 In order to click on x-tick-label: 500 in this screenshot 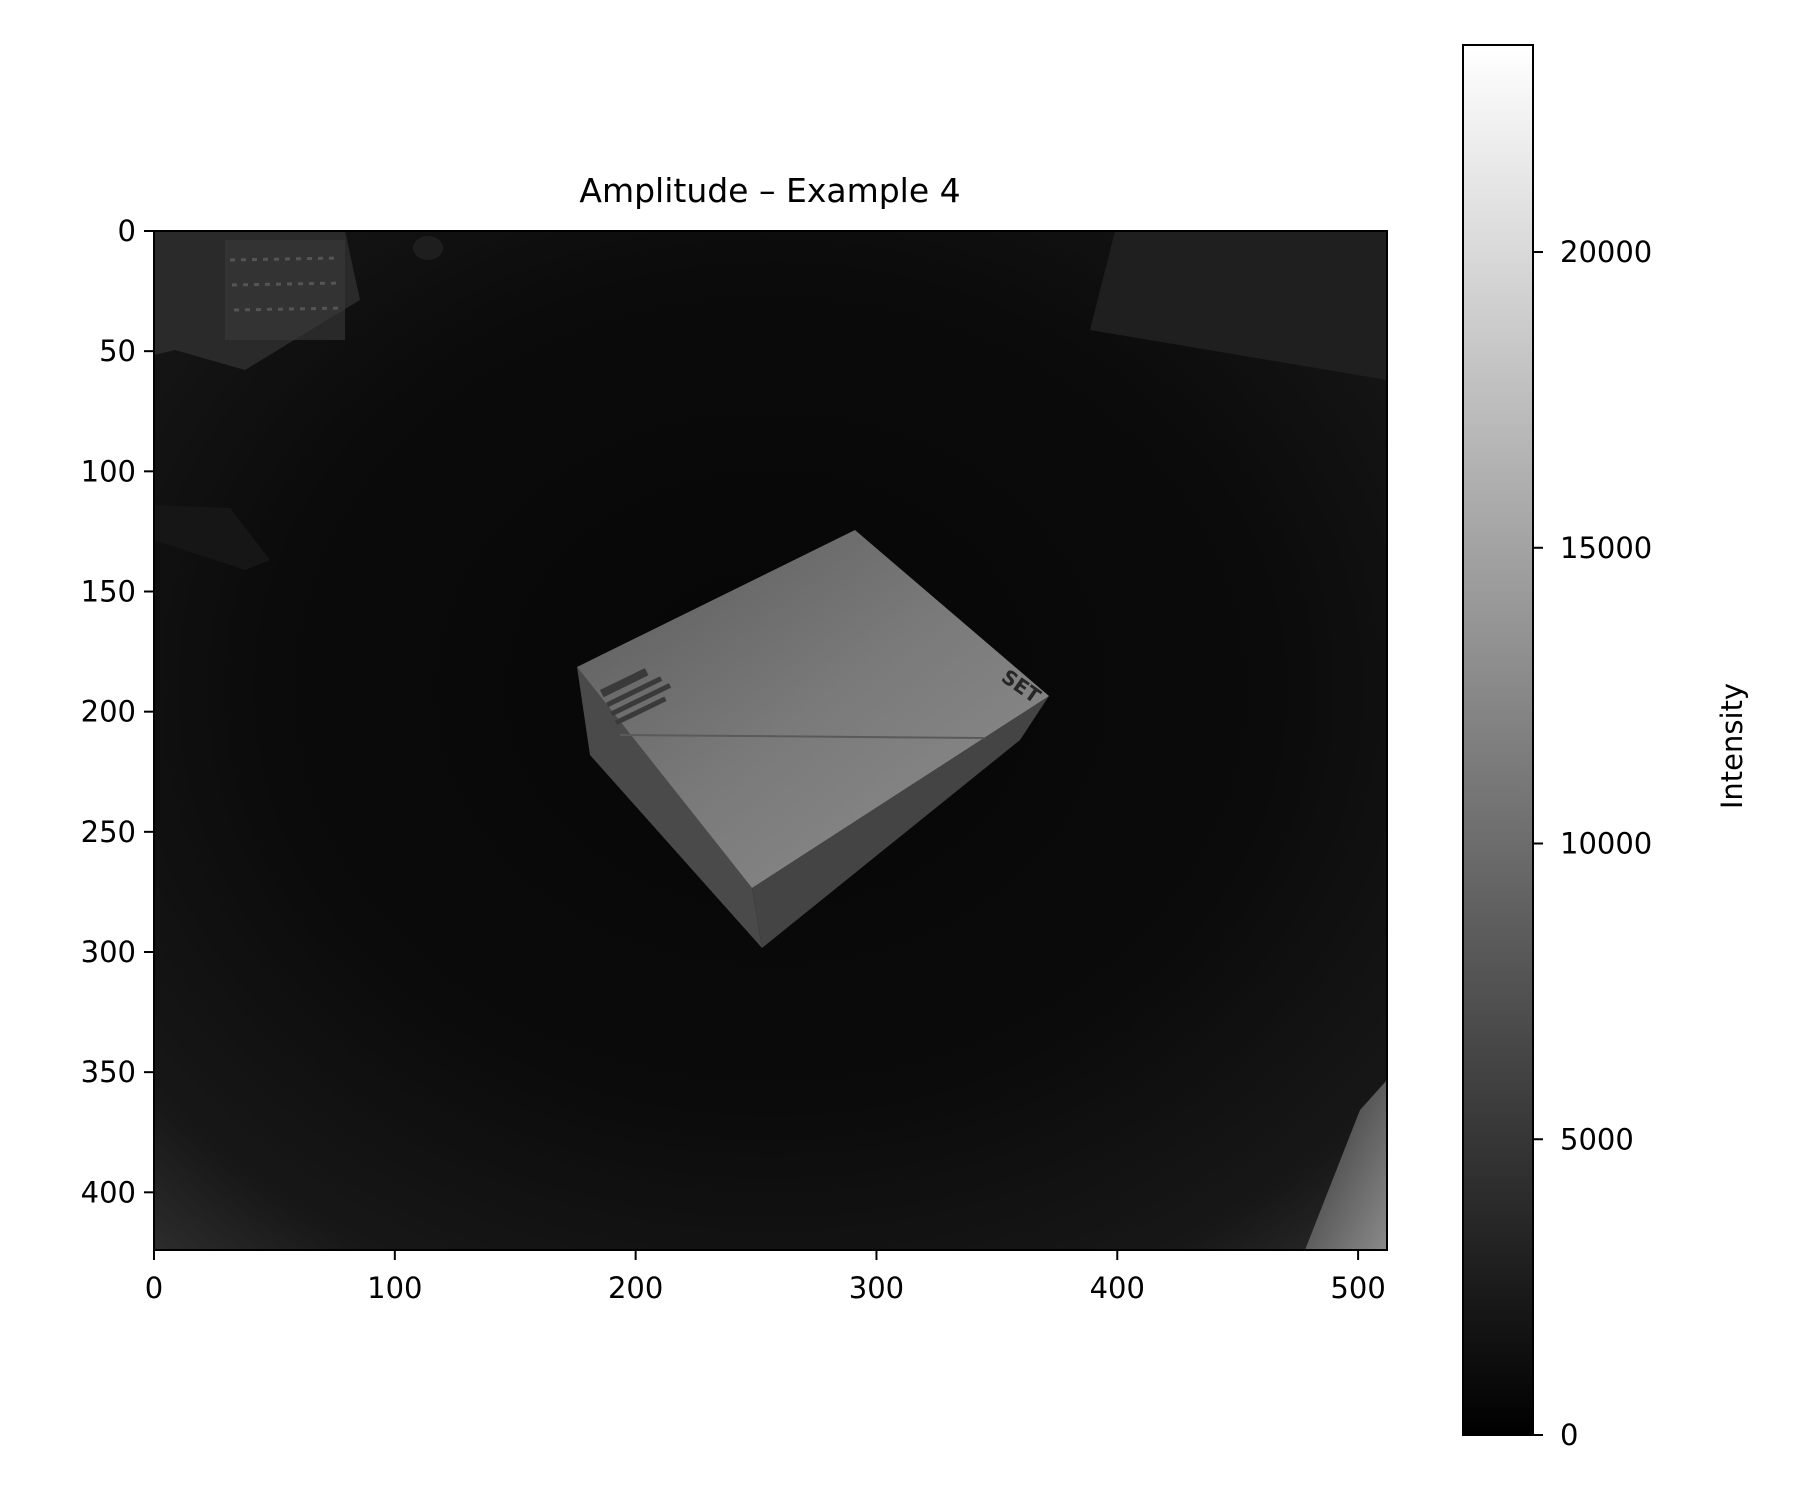, I will do `click(1357, 1288)`.